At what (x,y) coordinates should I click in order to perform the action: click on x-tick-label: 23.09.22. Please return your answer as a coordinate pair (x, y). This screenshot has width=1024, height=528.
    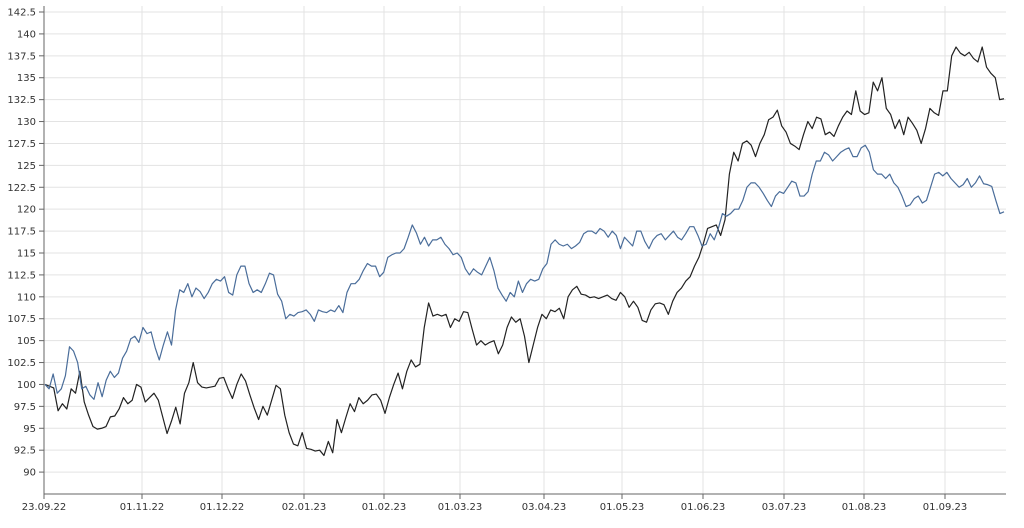
    Looking at the image, I should click on (44, 507).